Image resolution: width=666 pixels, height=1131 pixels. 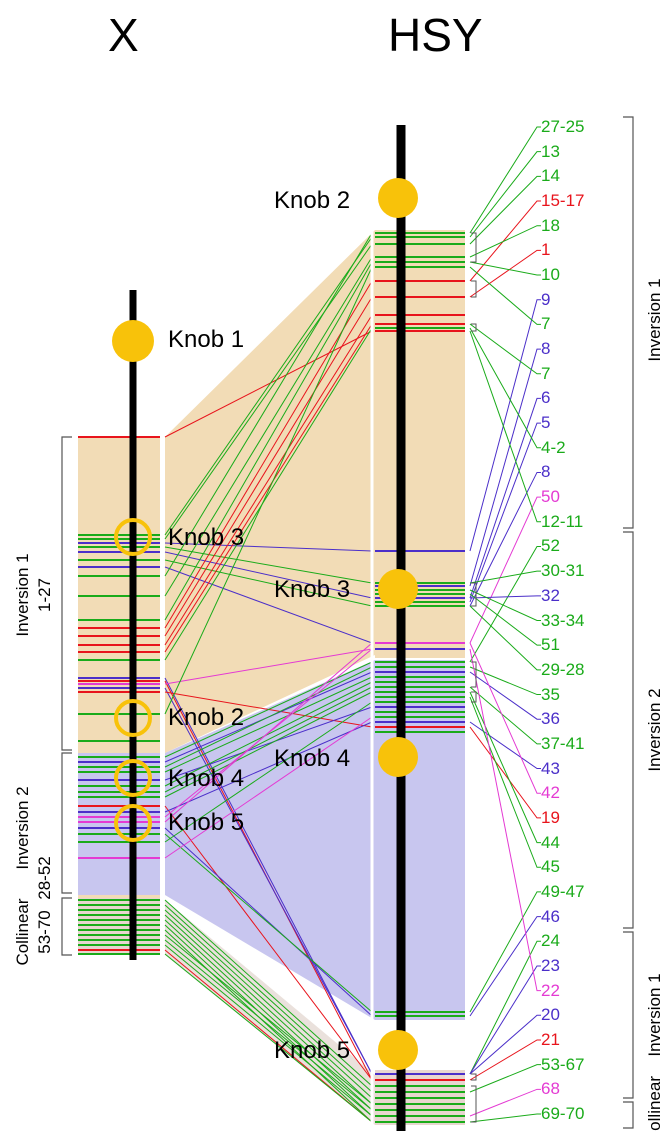 I want to click on hsy-knob2-label: Knob 2, so click(x=312, y=200).